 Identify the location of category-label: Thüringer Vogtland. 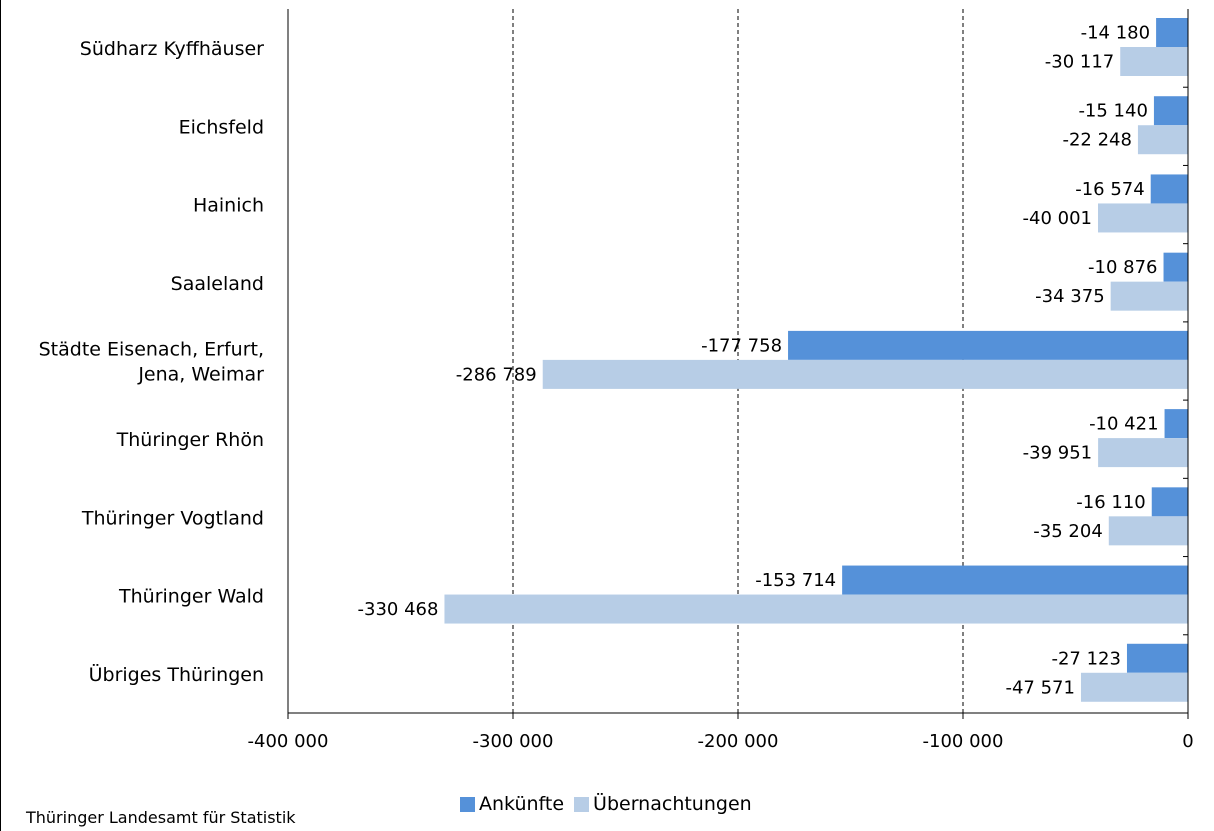
(172, 518).